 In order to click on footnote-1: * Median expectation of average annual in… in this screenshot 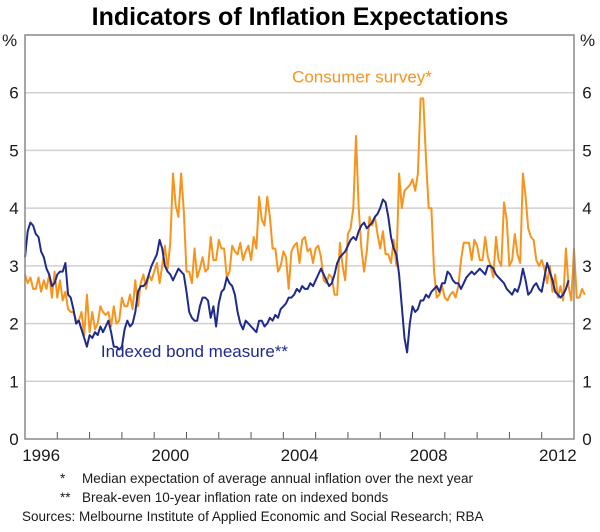, I will do `click(266, 478)`.